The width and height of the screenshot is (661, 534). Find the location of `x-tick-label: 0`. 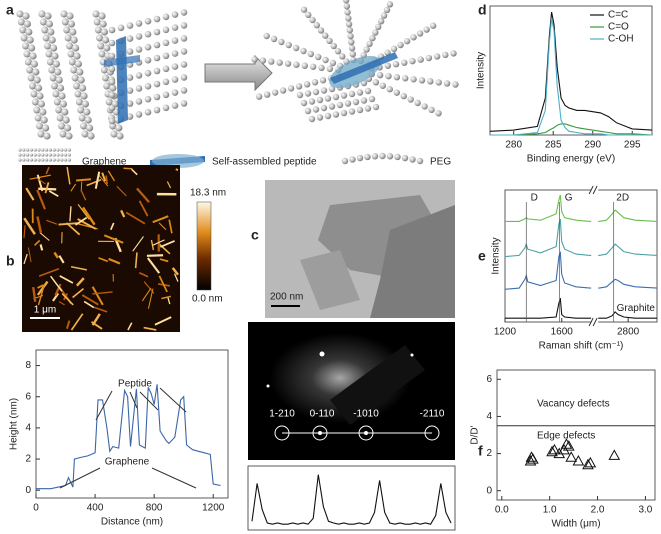

x-tick-label: 0 is located at coordinates (36, 508).